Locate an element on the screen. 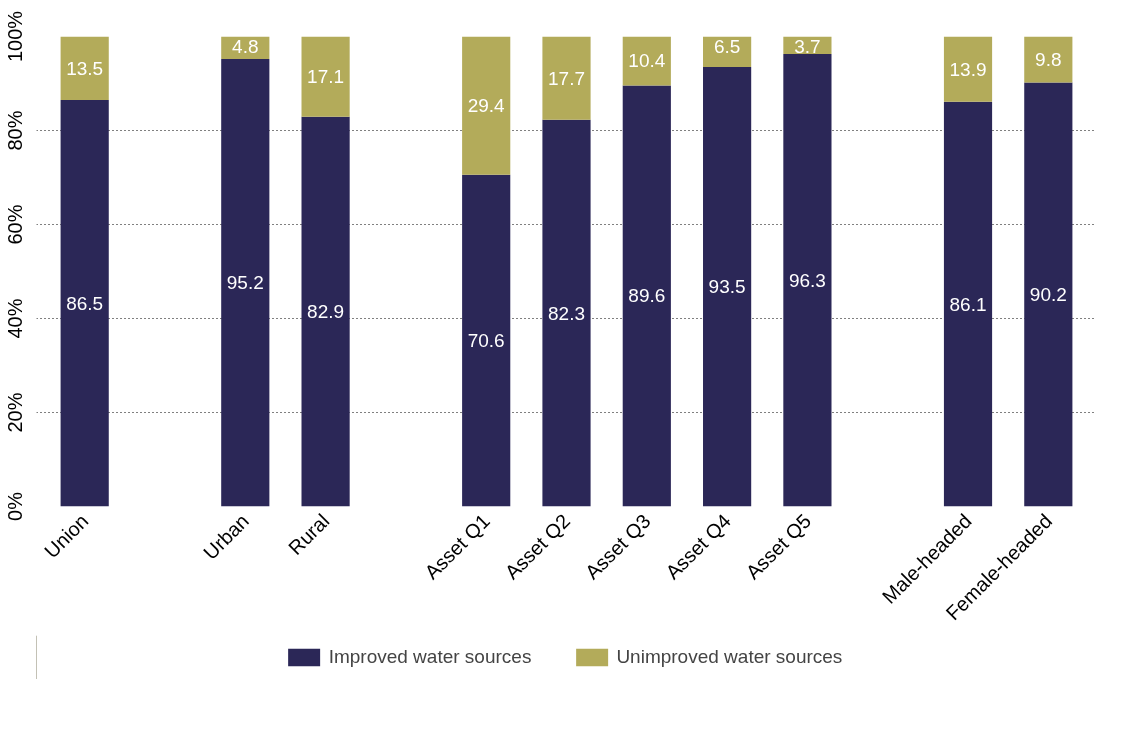 The height and width of the screenshot is (736, 1144). data-label: 4.8 is located at coordinates (245, 47).